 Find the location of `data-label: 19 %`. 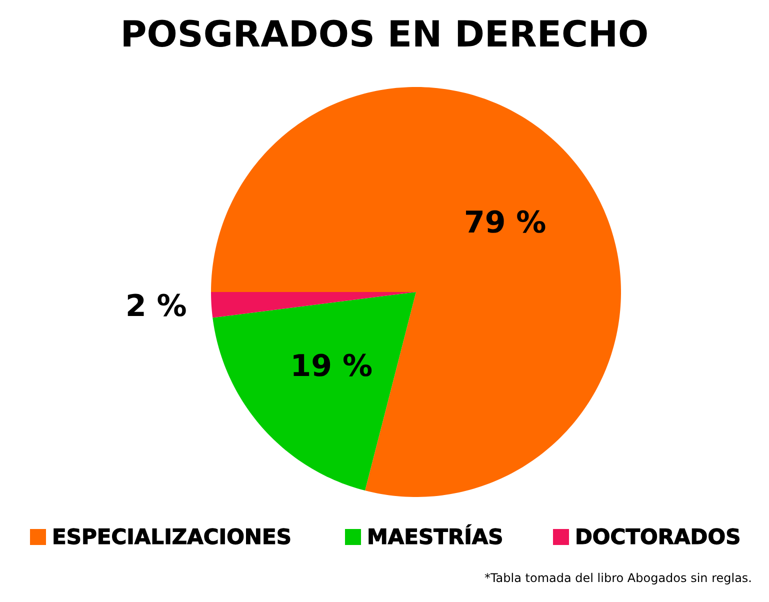

data-label: 19 % is located at coordinates (331, 366).